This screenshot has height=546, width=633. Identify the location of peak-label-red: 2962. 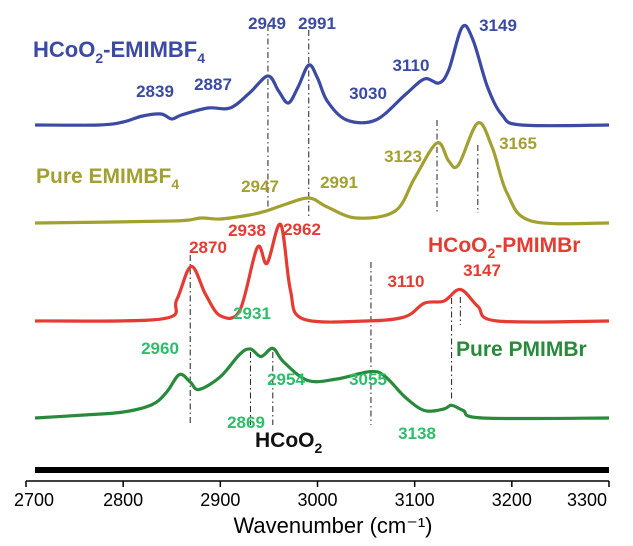
(302, 229).